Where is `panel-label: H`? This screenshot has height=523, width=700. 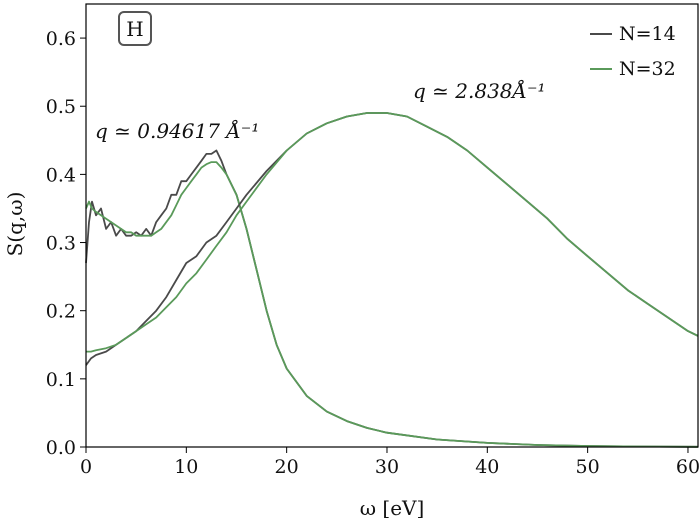
panel-label: H is located at coordinates (135, 28).